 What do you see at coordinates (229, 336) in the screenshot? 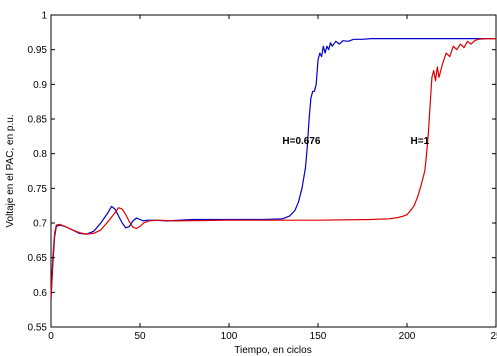
I see `x-tick-label: 100` at bounding box center [229, 336].